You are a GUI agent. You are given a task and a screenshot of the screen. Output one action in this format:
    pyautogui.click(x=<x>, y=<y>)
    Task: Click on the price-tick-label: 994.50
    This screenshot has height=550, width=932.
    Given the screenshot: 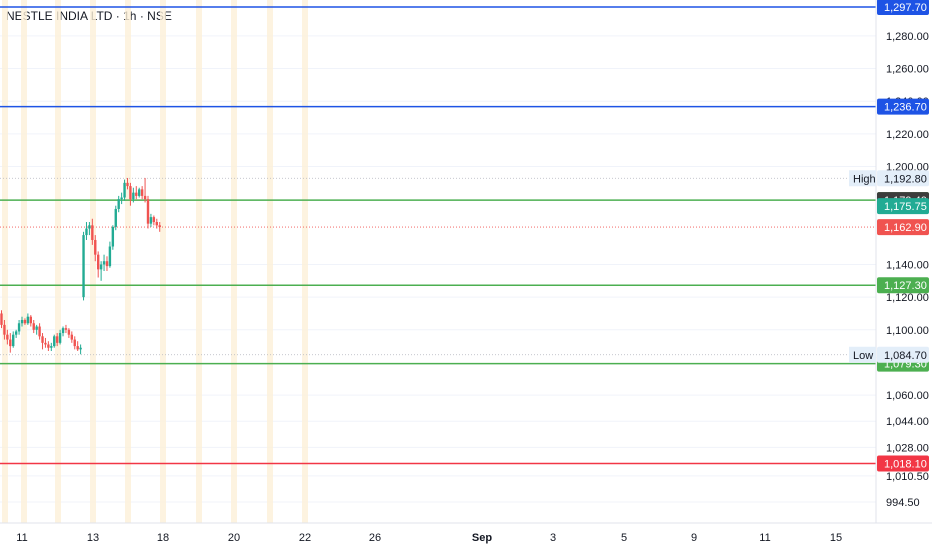 What is the action you would take?
    pyautogui.click(x=903, y=503)
    